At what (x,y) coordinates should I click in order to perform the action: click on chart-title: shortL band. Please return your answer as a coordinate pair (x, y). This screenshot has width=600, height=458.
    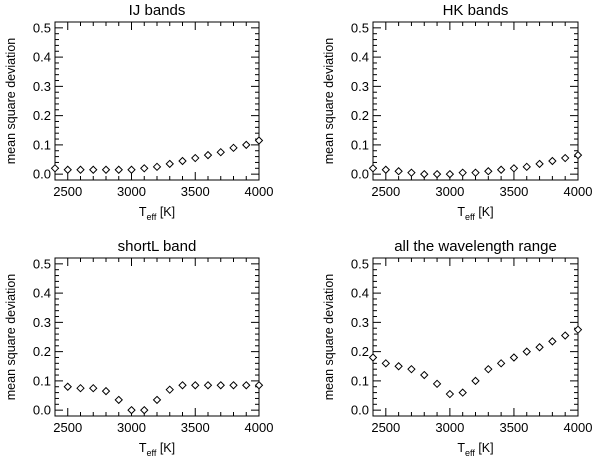
    Looking at the image, I should click on (157, 246).